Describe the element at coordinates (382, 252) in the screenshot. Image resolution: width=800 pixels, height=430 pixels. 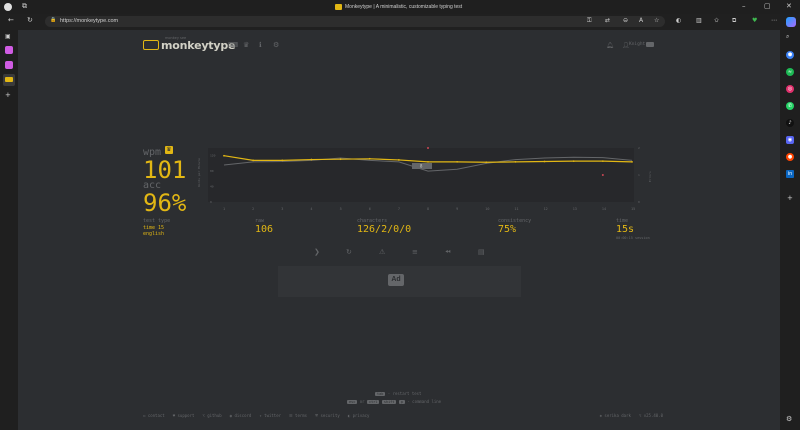
I see `missed-words-warning-icon: ⚠` at that location.